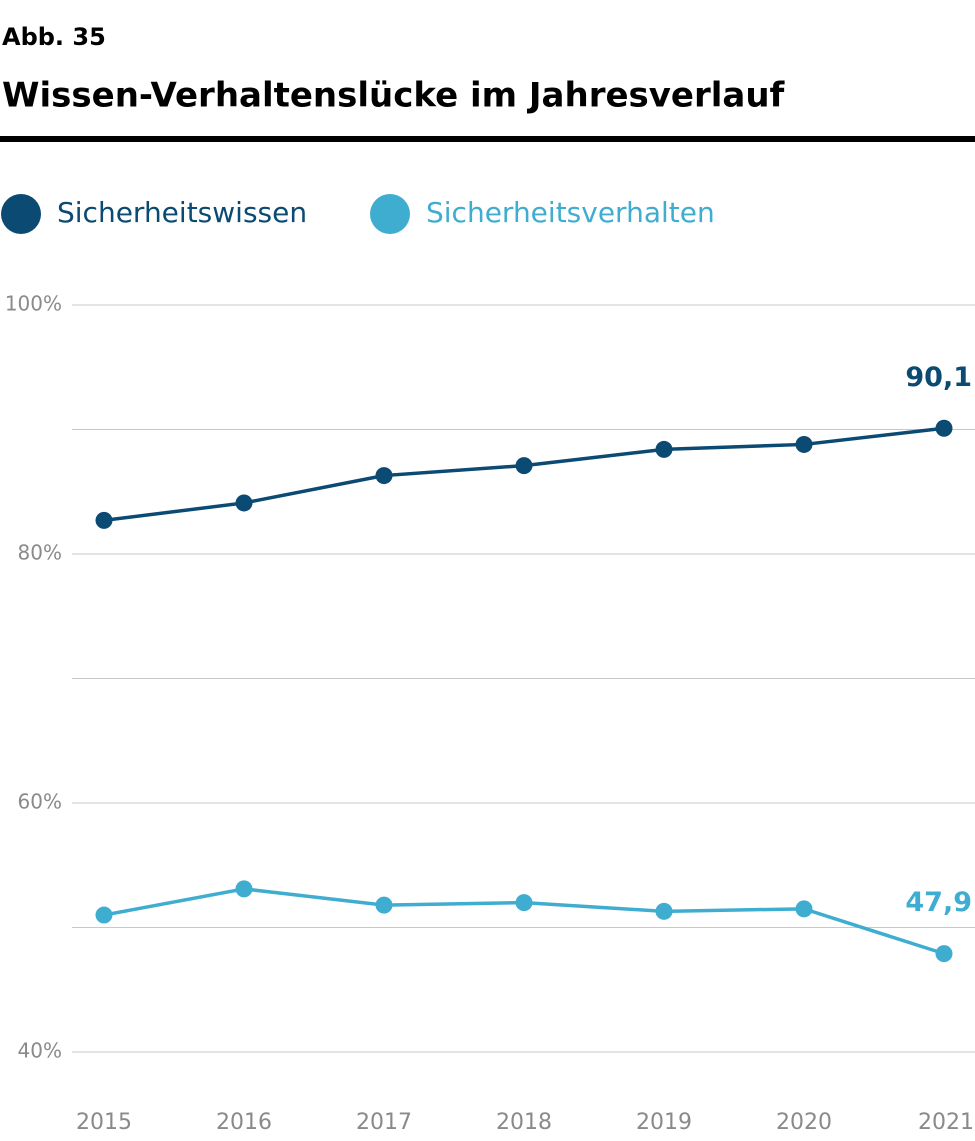  I want to click on y-tick-label: 100%, so click(33, 304).